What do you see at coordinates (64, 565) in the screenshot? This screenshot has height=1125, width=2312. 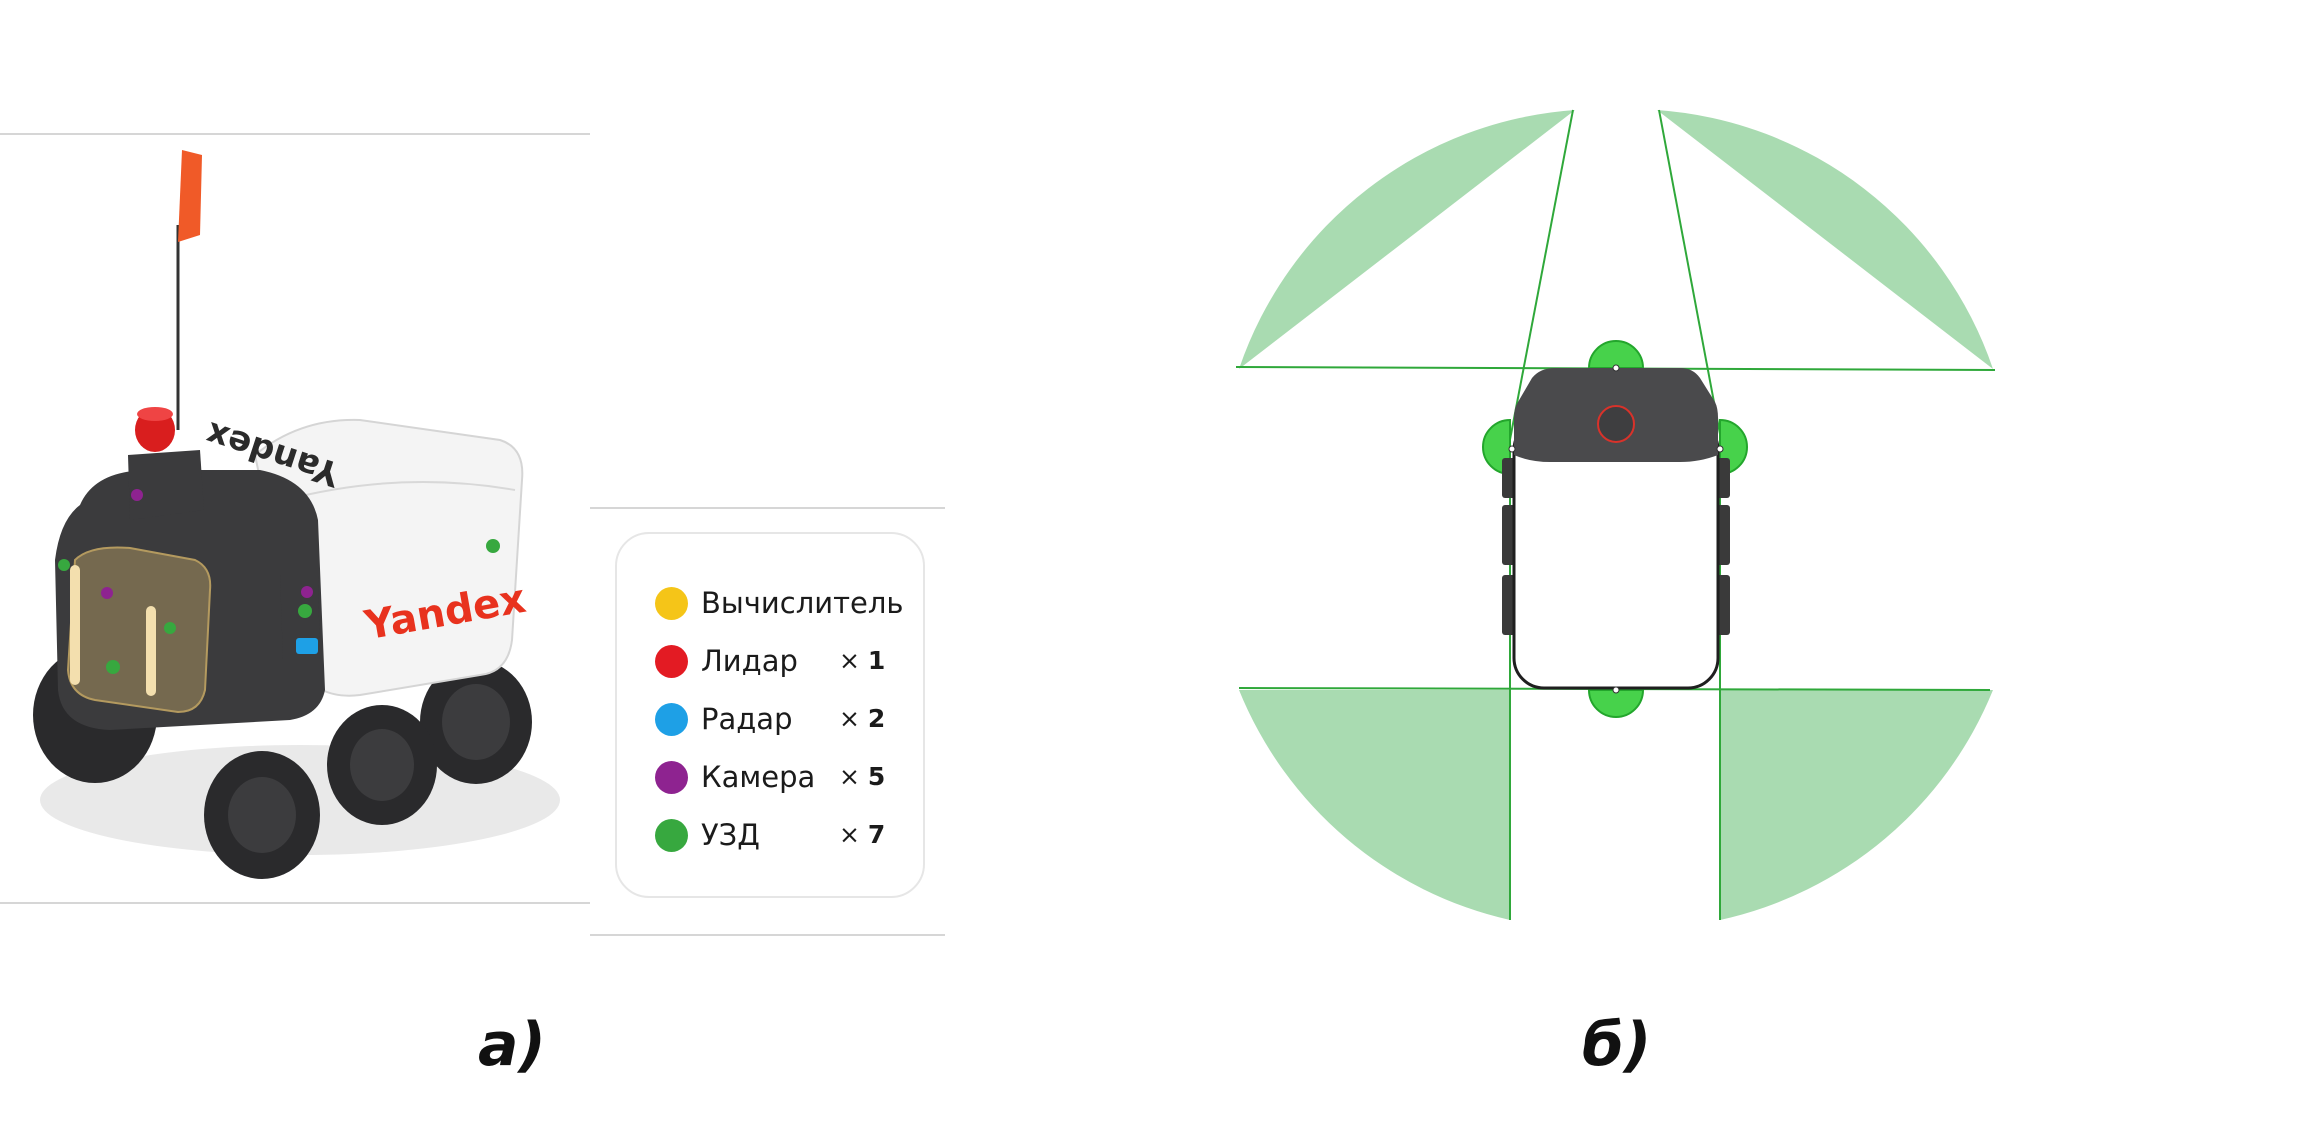 I see `uzd-front-left` at bounding box center [64, 565].